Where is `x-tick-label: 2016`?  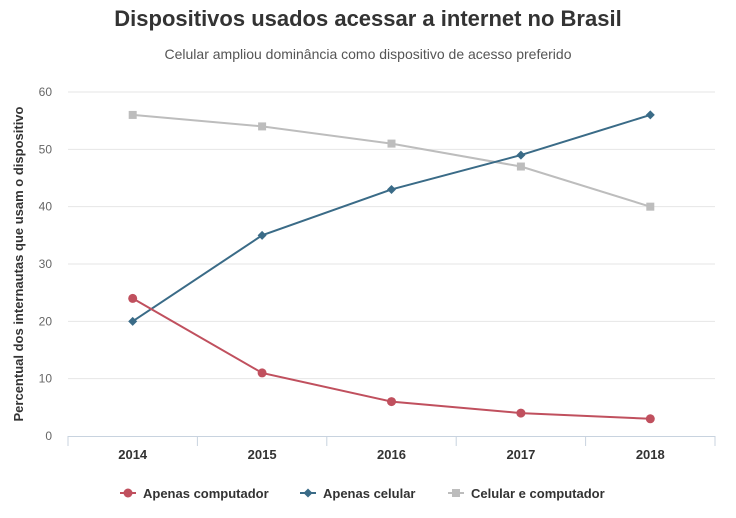 x-tick-label: 2016 is located at coordinates (391, 454).